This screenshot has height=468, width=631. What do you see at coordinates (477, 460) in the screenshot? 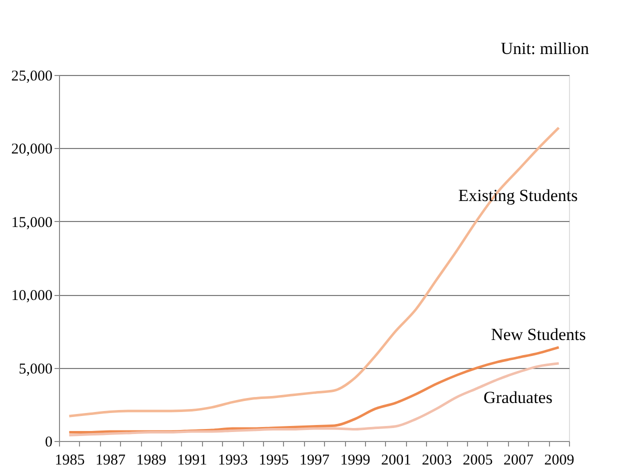
I see `x-tick-label: 2005` at bounding box center [477, 460].